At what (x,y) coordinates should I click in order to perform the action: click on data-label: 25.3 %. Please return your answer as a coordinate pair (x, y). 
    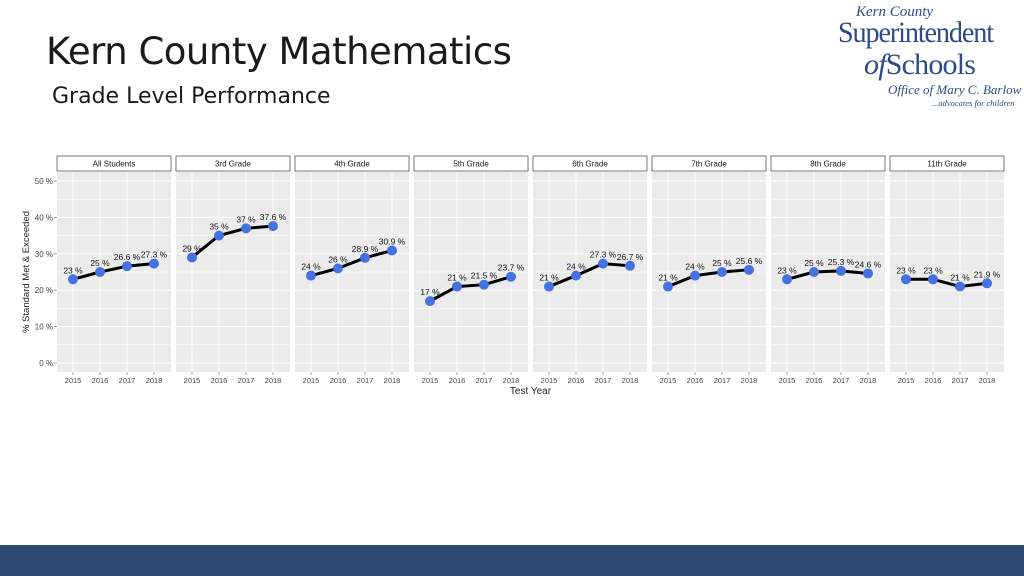
    Looking at the image, I should click on (841, 262).